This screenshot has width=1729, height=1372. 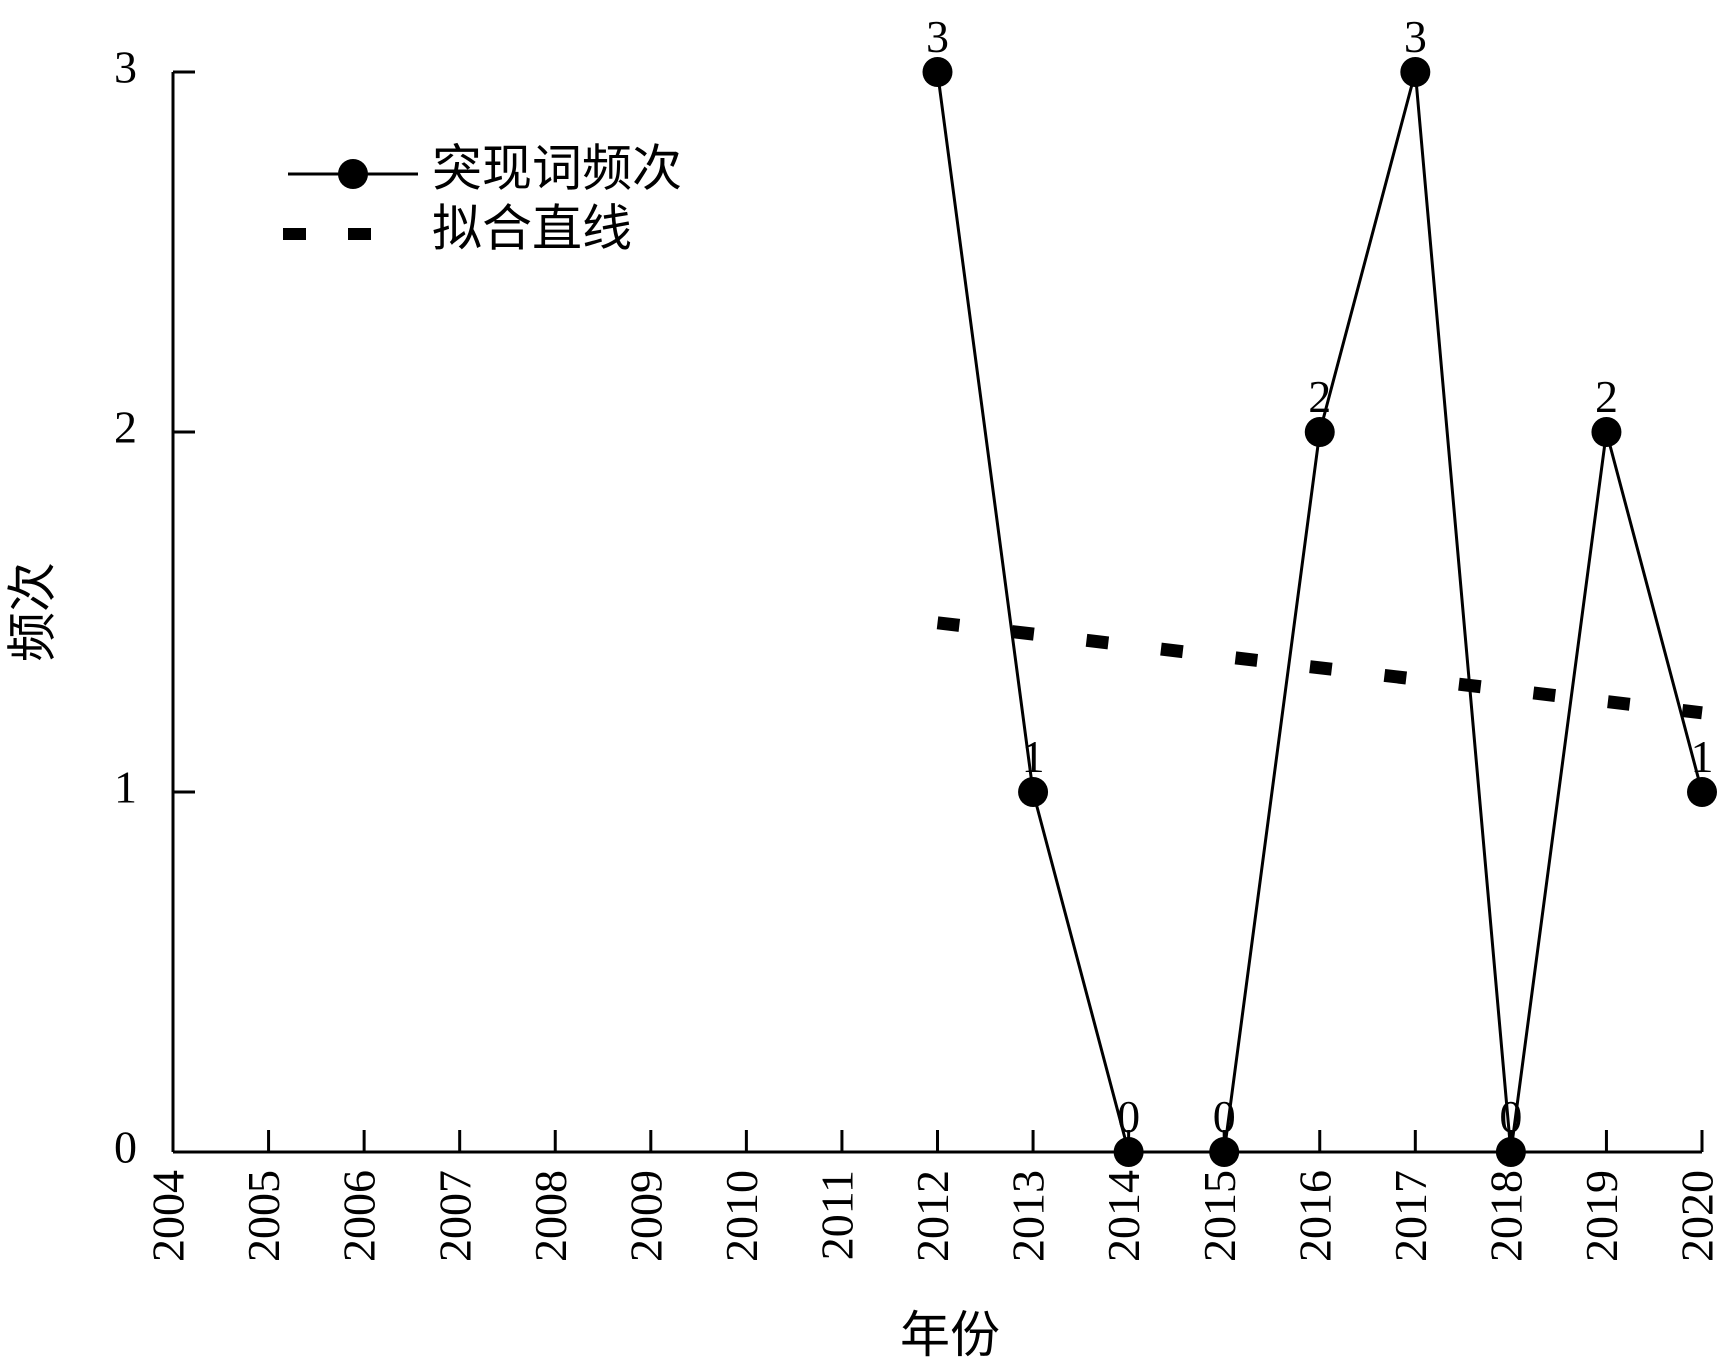 I want to click on fit-line-layer, so click(x=1319, y=668).